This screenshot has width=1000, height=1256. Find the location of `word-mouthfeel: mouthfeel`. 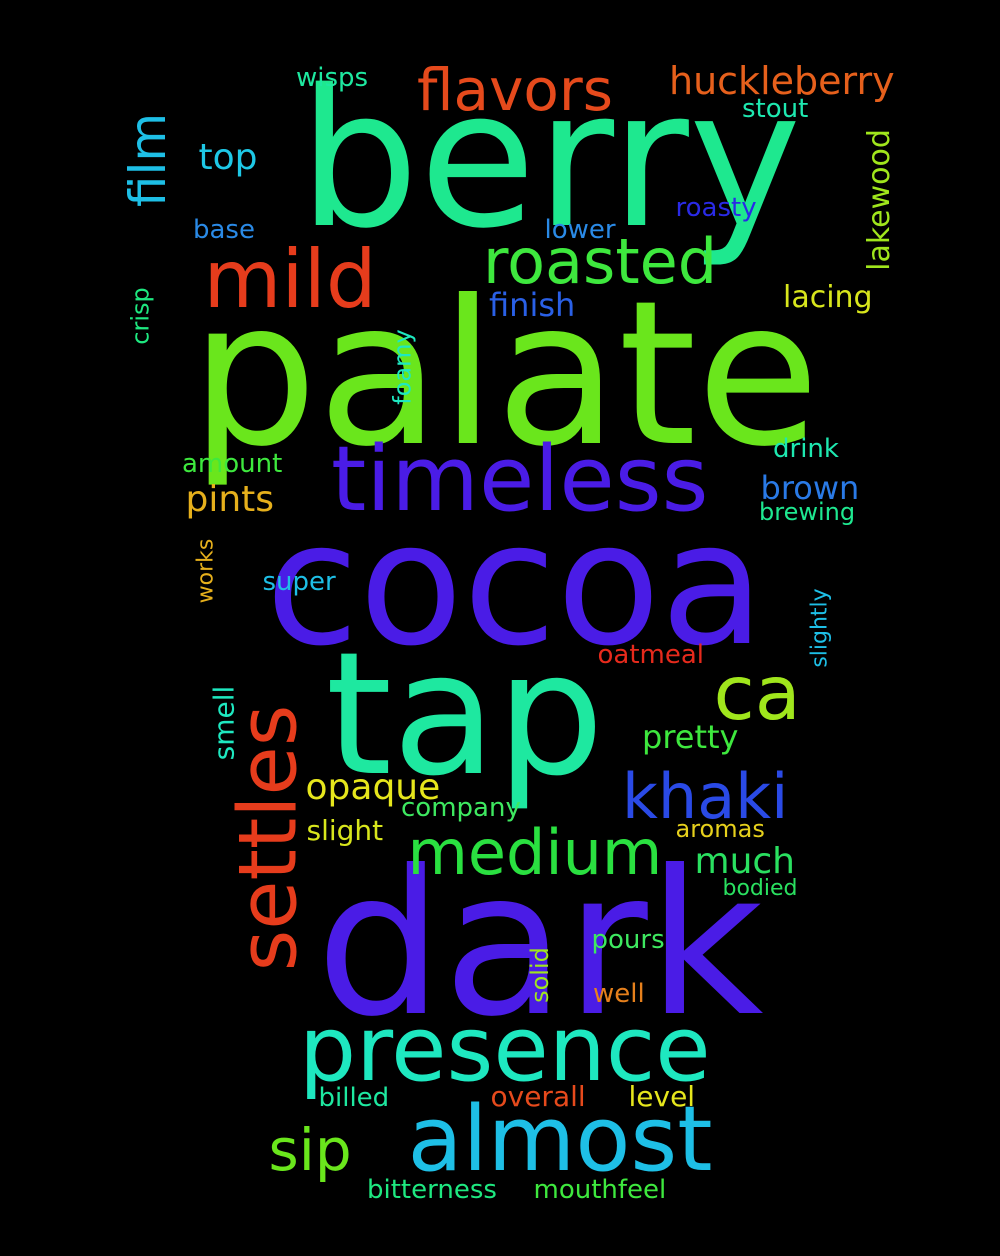

word-mouthfeel: mouthfeel is located at coordinates (600, 1190).